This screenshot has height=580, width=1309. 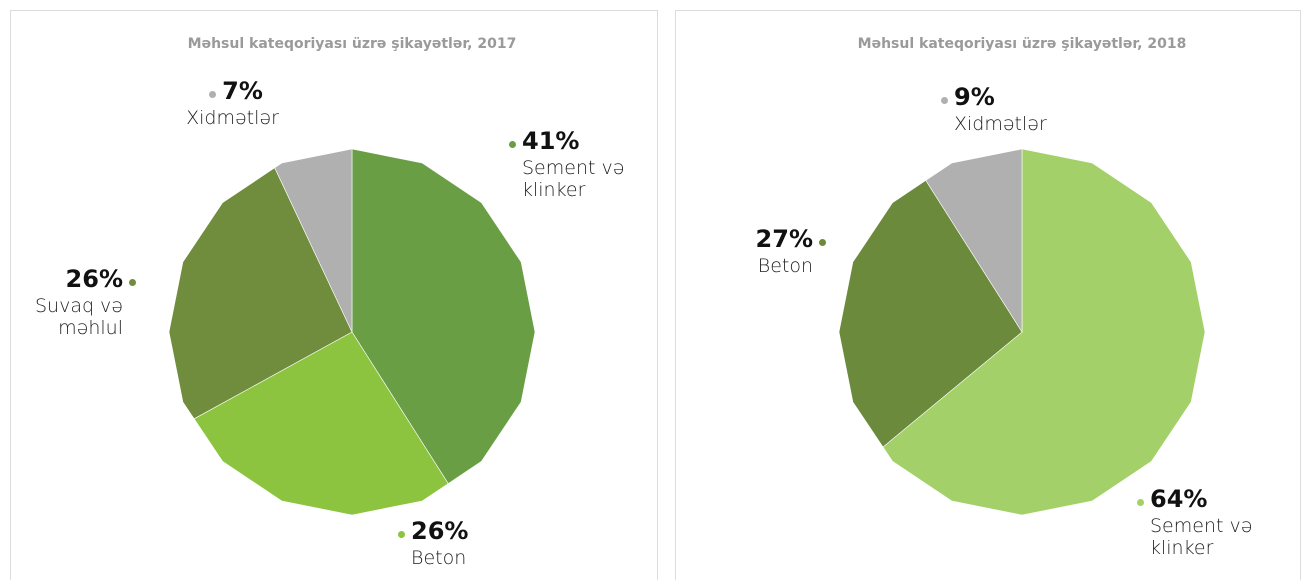 I want to click on label-line: 9%, so click(x=1010, y=97).